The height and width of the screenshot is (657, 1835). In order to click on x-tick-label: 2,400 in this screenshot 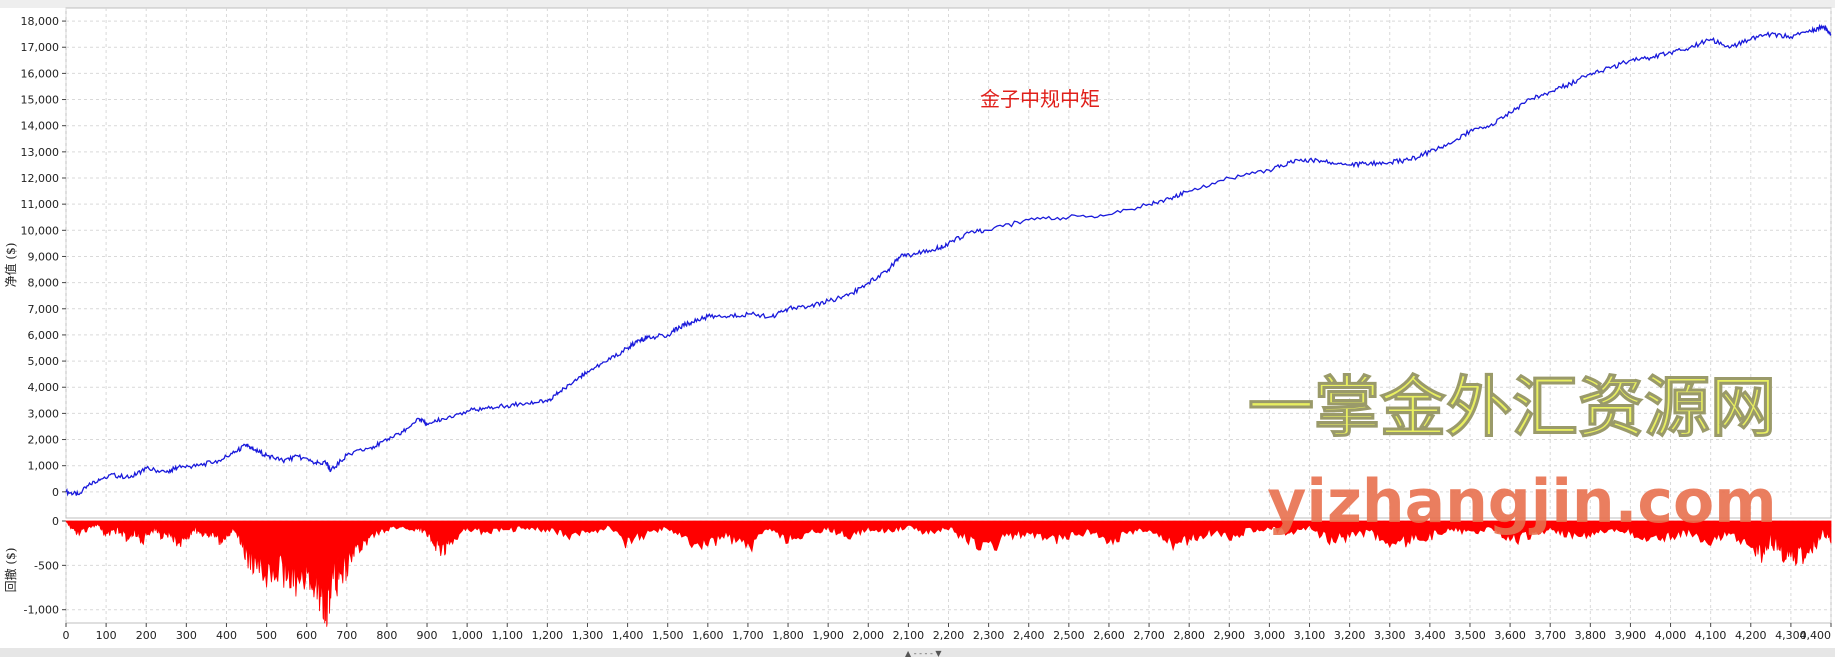, I will do `click(1029, 635)`.